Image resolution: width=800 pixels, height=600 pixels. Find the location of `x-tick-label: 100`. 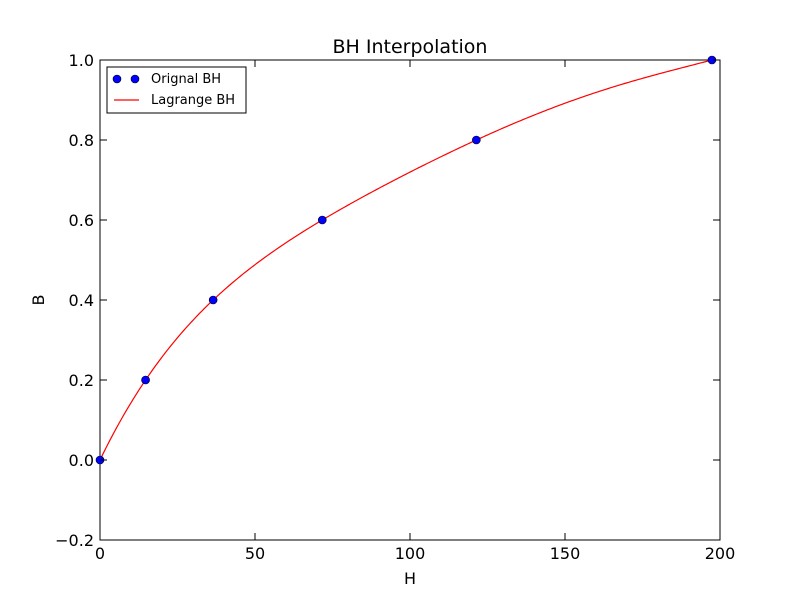

x-tick-label: 100 is located at coordinates (410, 553).